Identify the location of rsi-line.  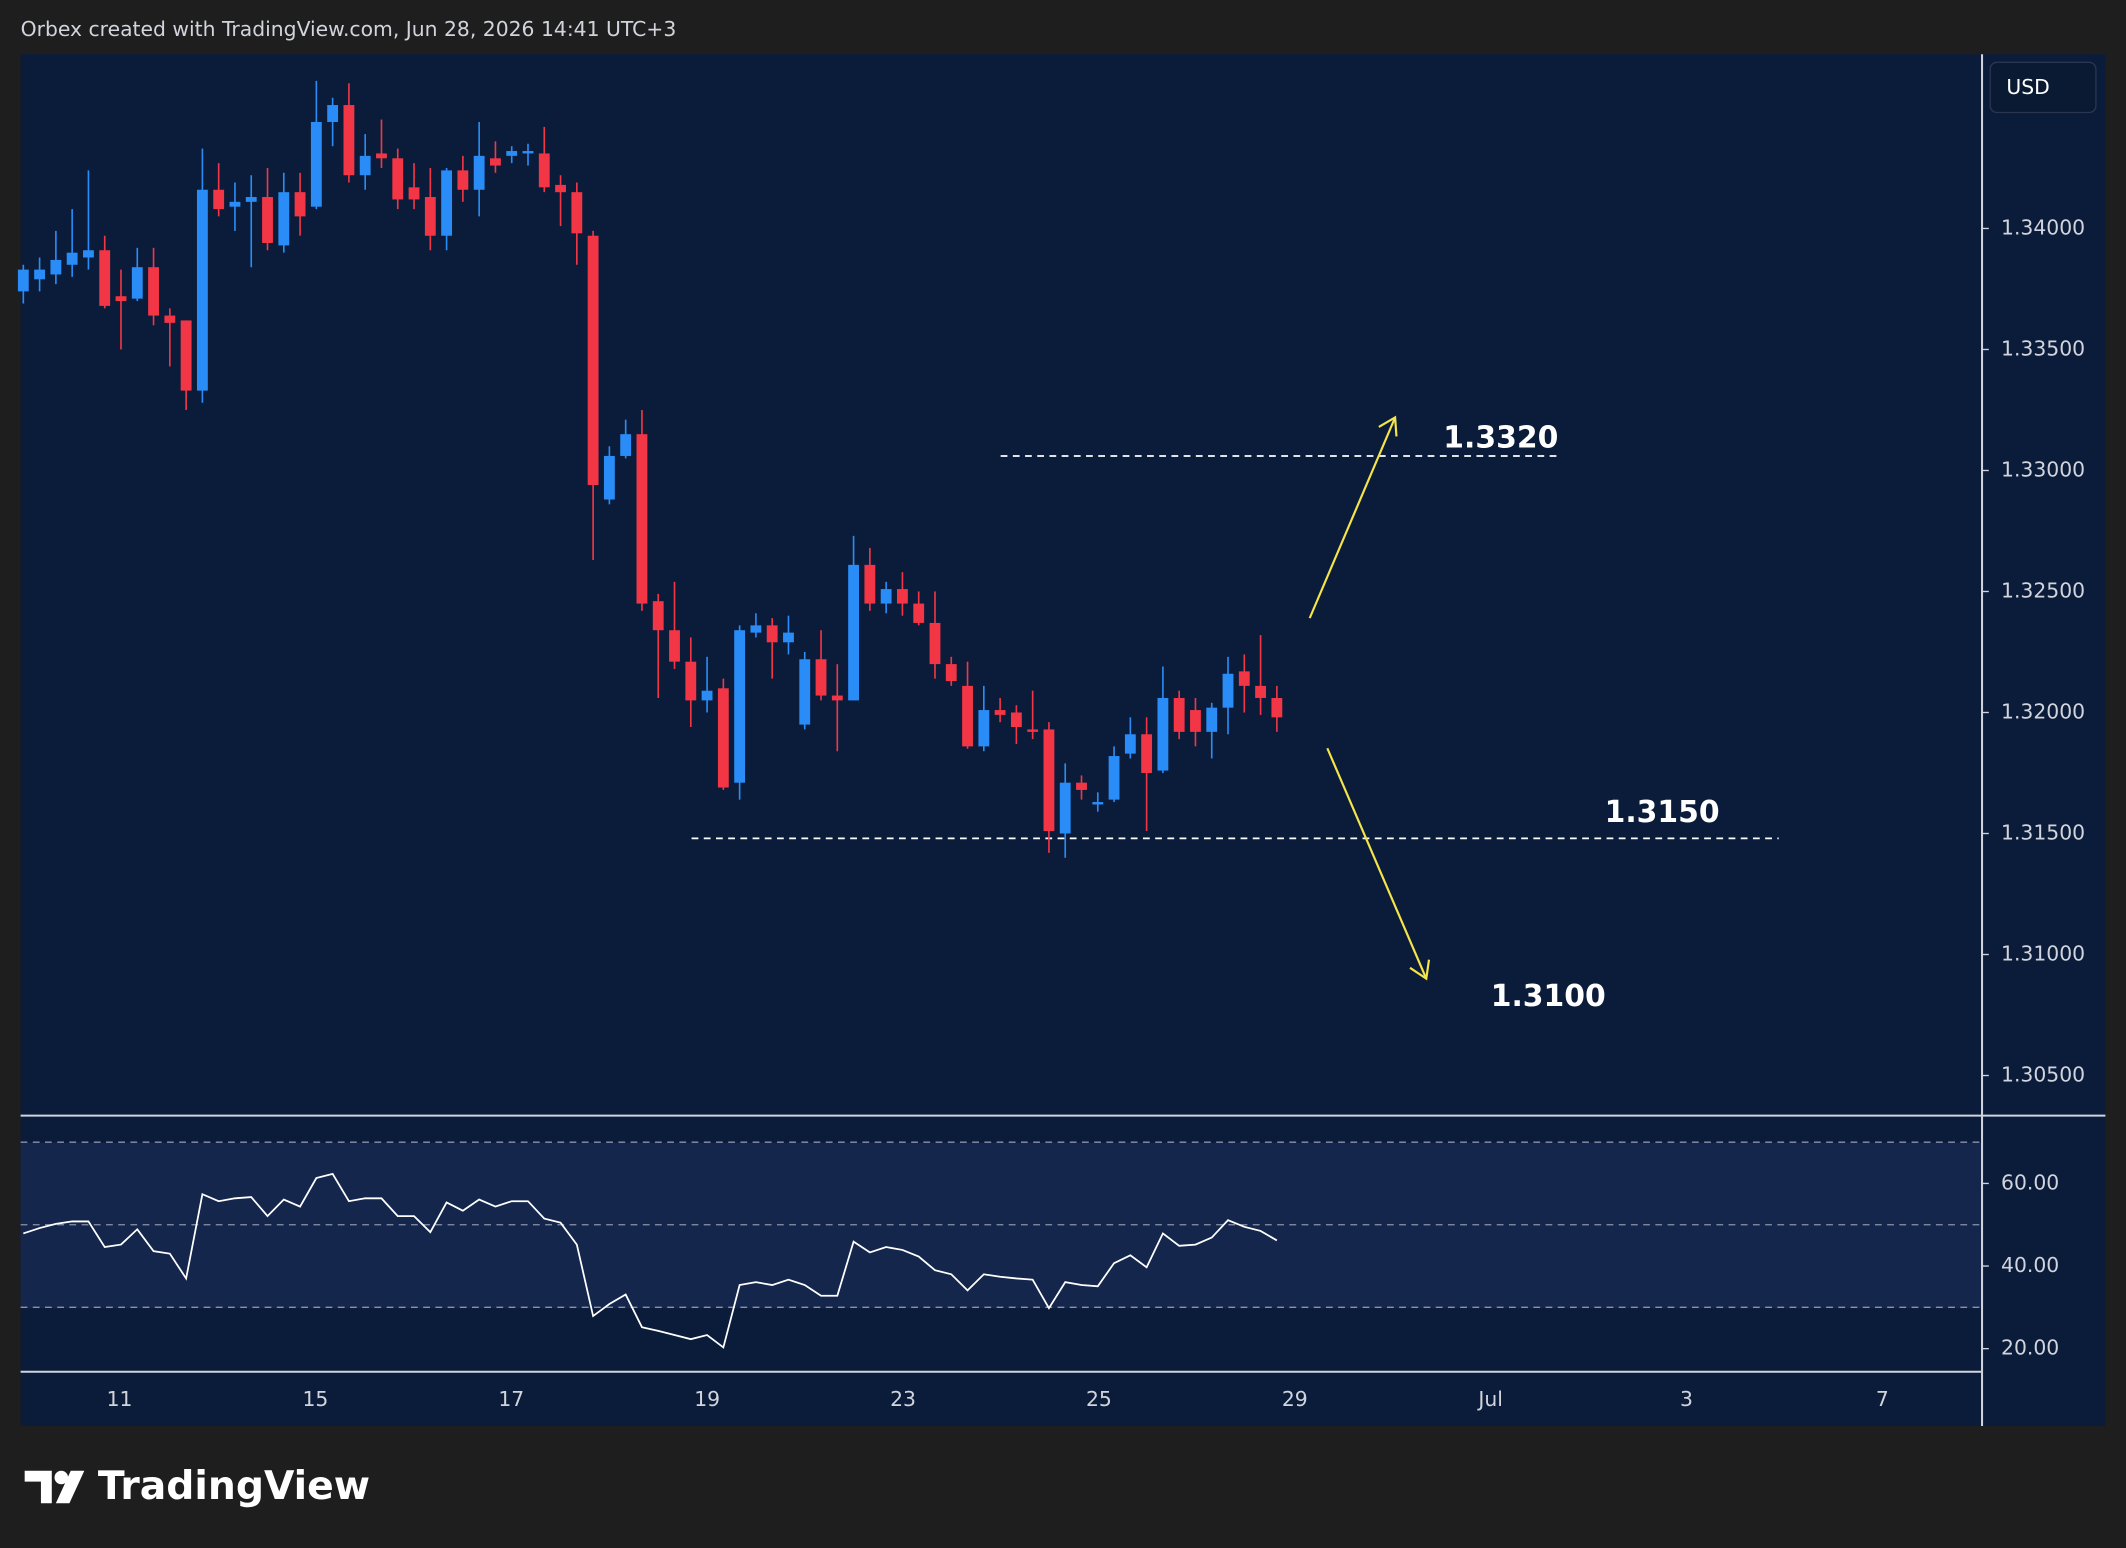
(650, 1260).